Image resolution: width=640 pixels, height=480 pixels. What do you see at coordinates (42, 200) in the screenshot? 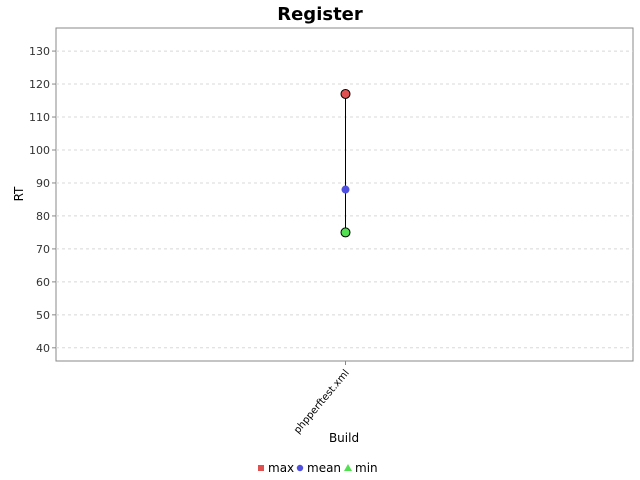
I see `y-axis: 40 50 60 70 80 90 100 110 120 130` at bounding box center [42, 200].